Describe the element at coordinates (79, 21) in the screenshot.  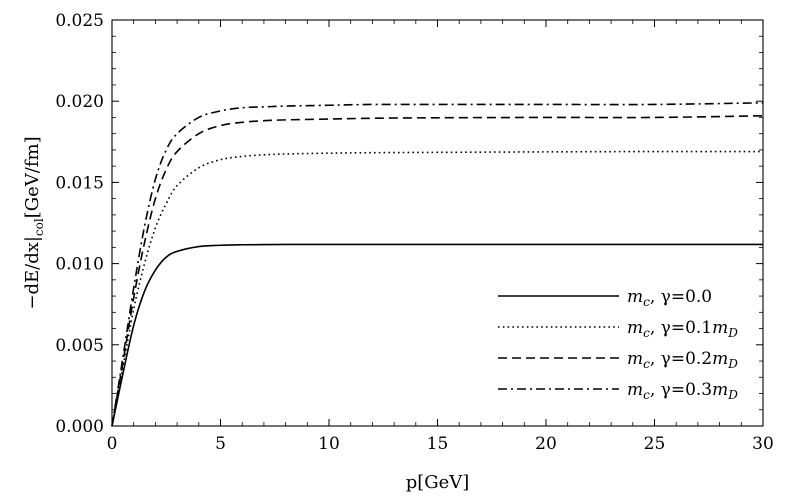
I see `y-tick-label: 0.025` at that location.